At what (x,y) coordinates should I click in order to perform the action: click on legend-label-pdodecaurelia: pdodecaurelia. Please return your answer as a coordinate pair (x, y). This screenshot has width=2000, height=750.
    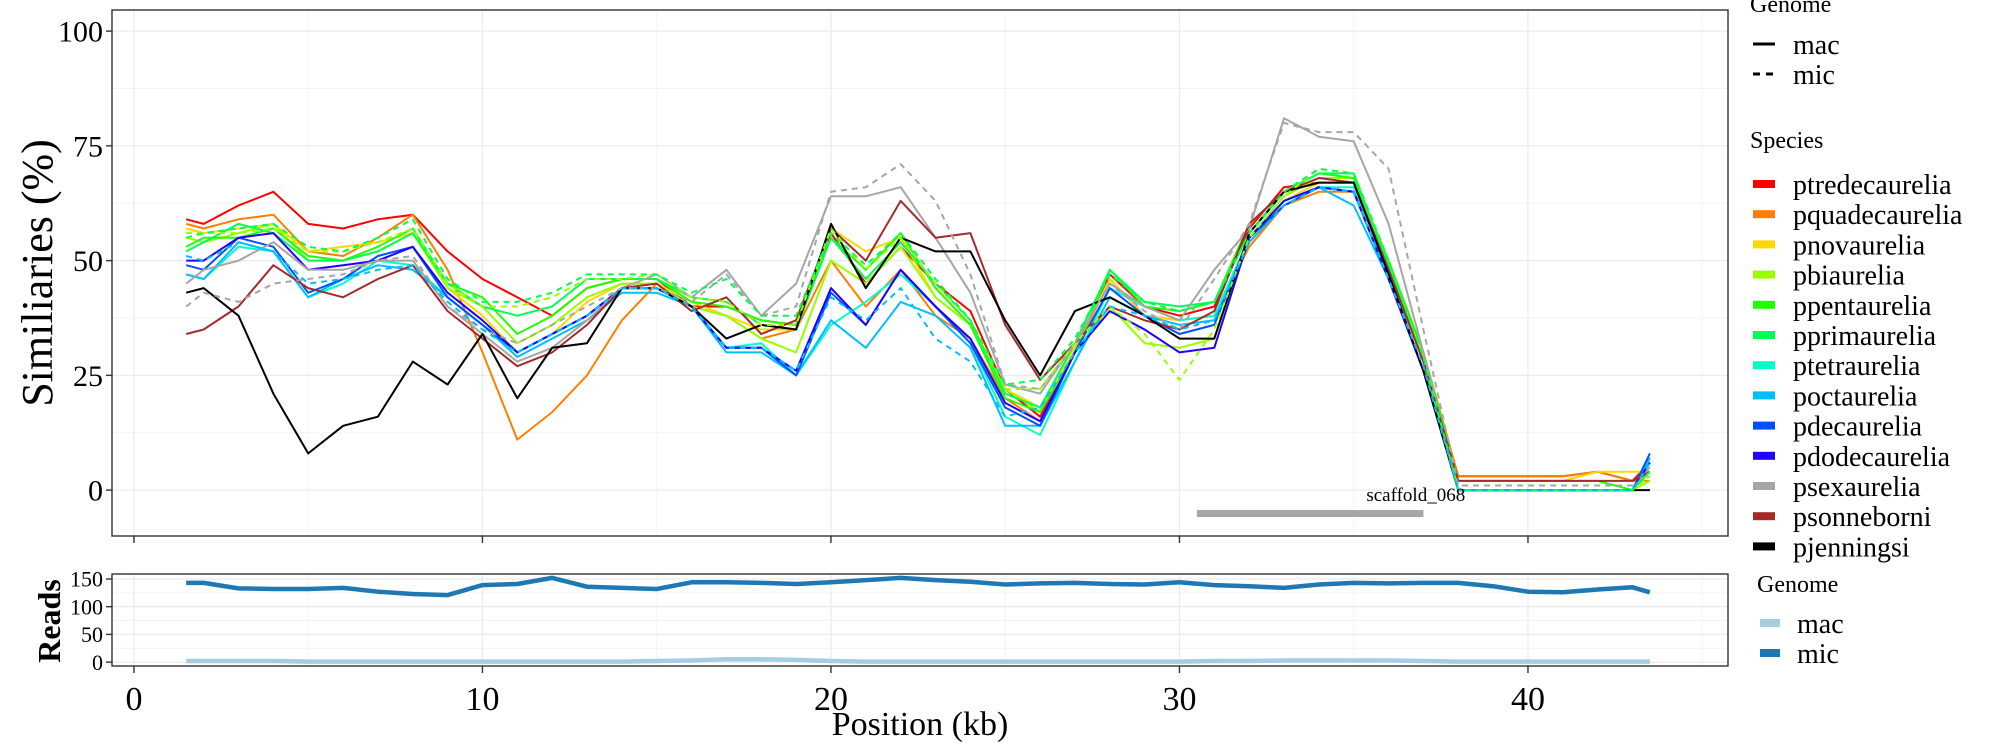
    Looking at the image, I should click on (1872, 457).